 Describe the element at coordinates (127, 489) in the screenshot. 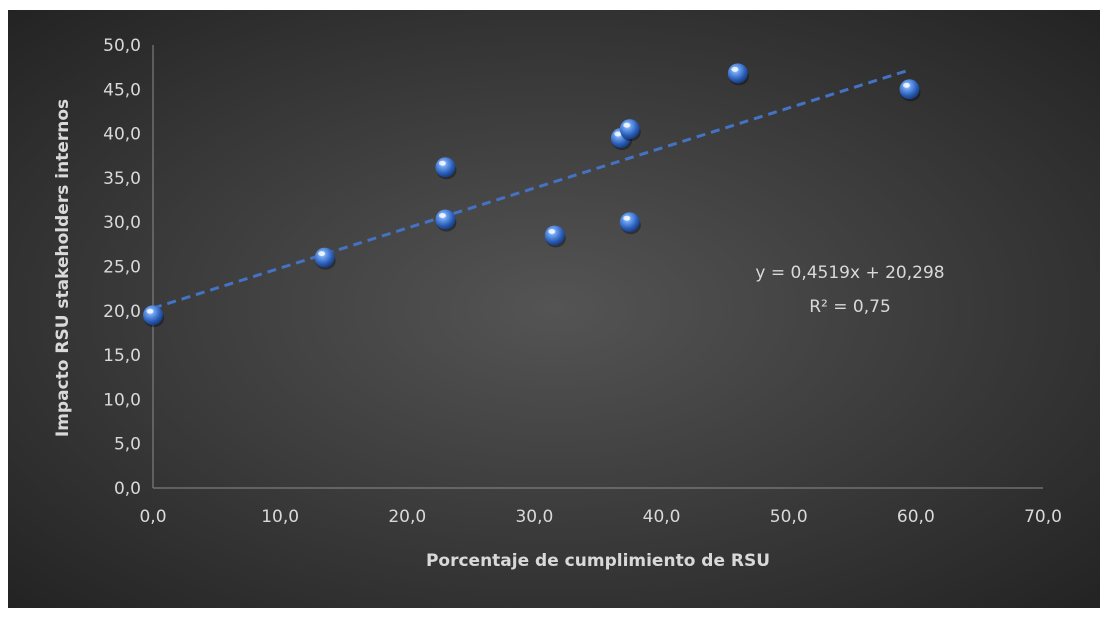

I see `y-tick-label: 0,0` at that location.